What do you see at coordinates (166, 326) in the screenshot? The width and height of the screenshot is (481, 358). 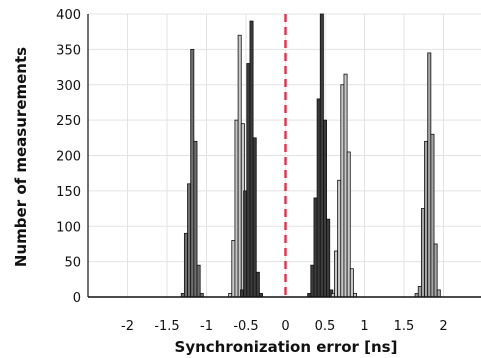 I see `x-tick-label: -1.5` at bounding box center [166, 326].